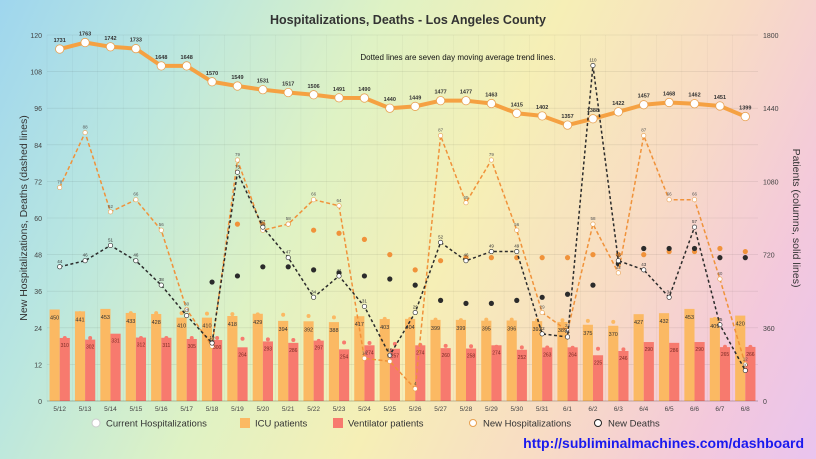 This screenshot has height=459, width=816. What do you see at coordinates (746, 358) in the screenshot?
I see `new-hospitalizations-label: 12` at bounding box center [746, 358].